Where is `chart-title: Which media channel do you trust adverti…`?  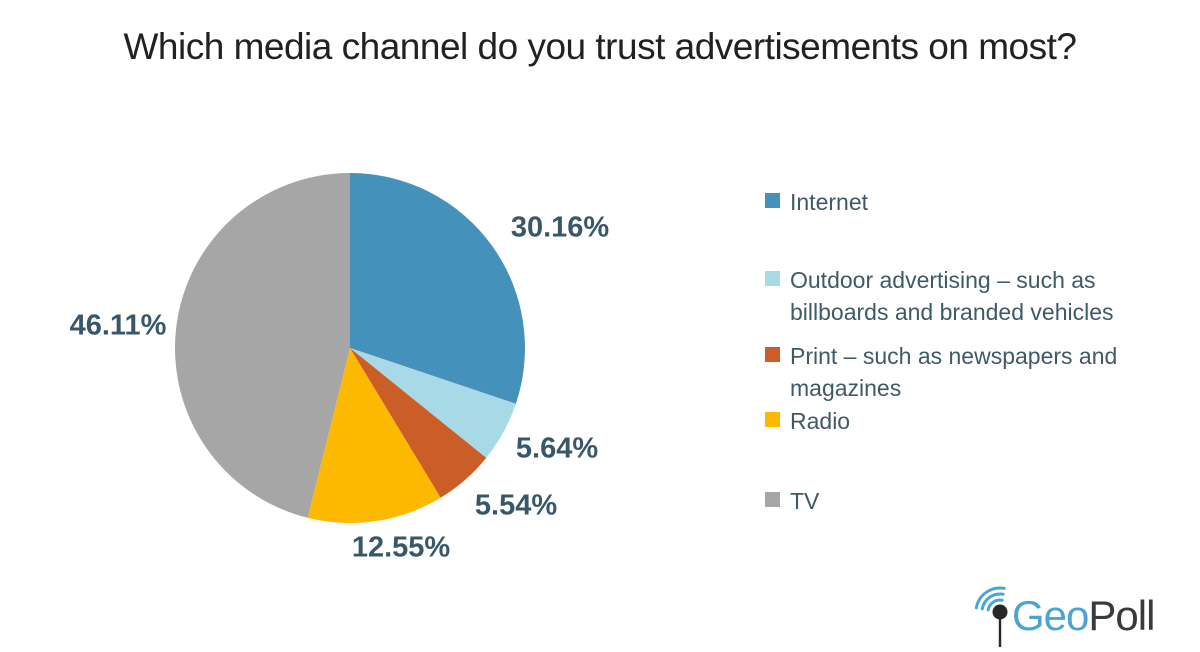
chart-title: Which media channel do you trust adverti… is located at coordinates (600, 46).